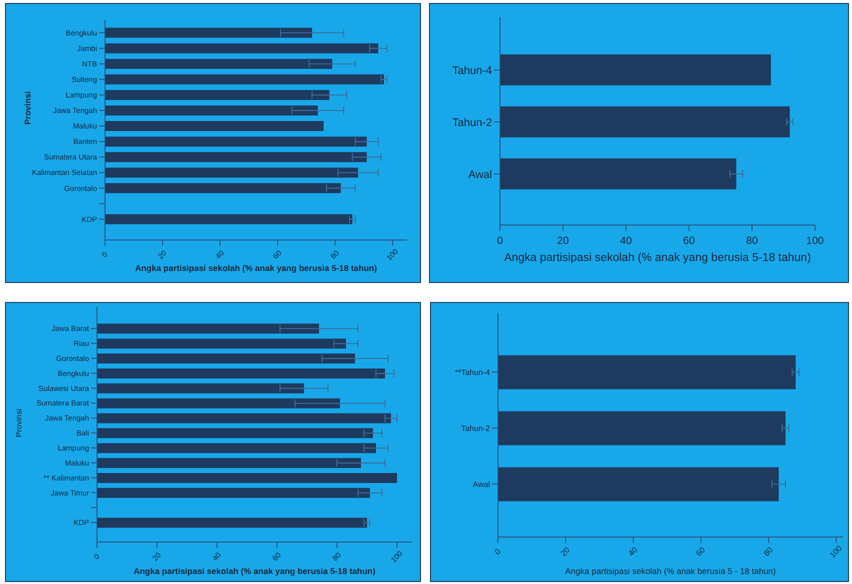 The width and height of the screenshot is (852, 584). I want to click on y-tick-label: Tahun-4, so click(472, 70).